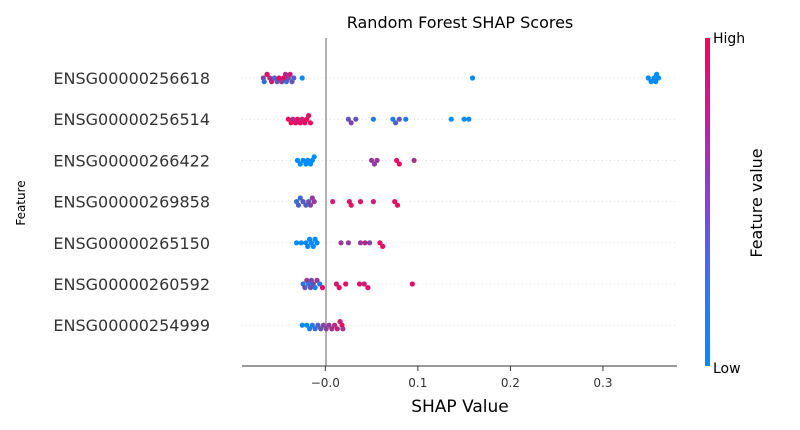 The width and height of the screenshot is (800, 430). I want to click on feature-label: ENSG00000256618, so click(131, 78).